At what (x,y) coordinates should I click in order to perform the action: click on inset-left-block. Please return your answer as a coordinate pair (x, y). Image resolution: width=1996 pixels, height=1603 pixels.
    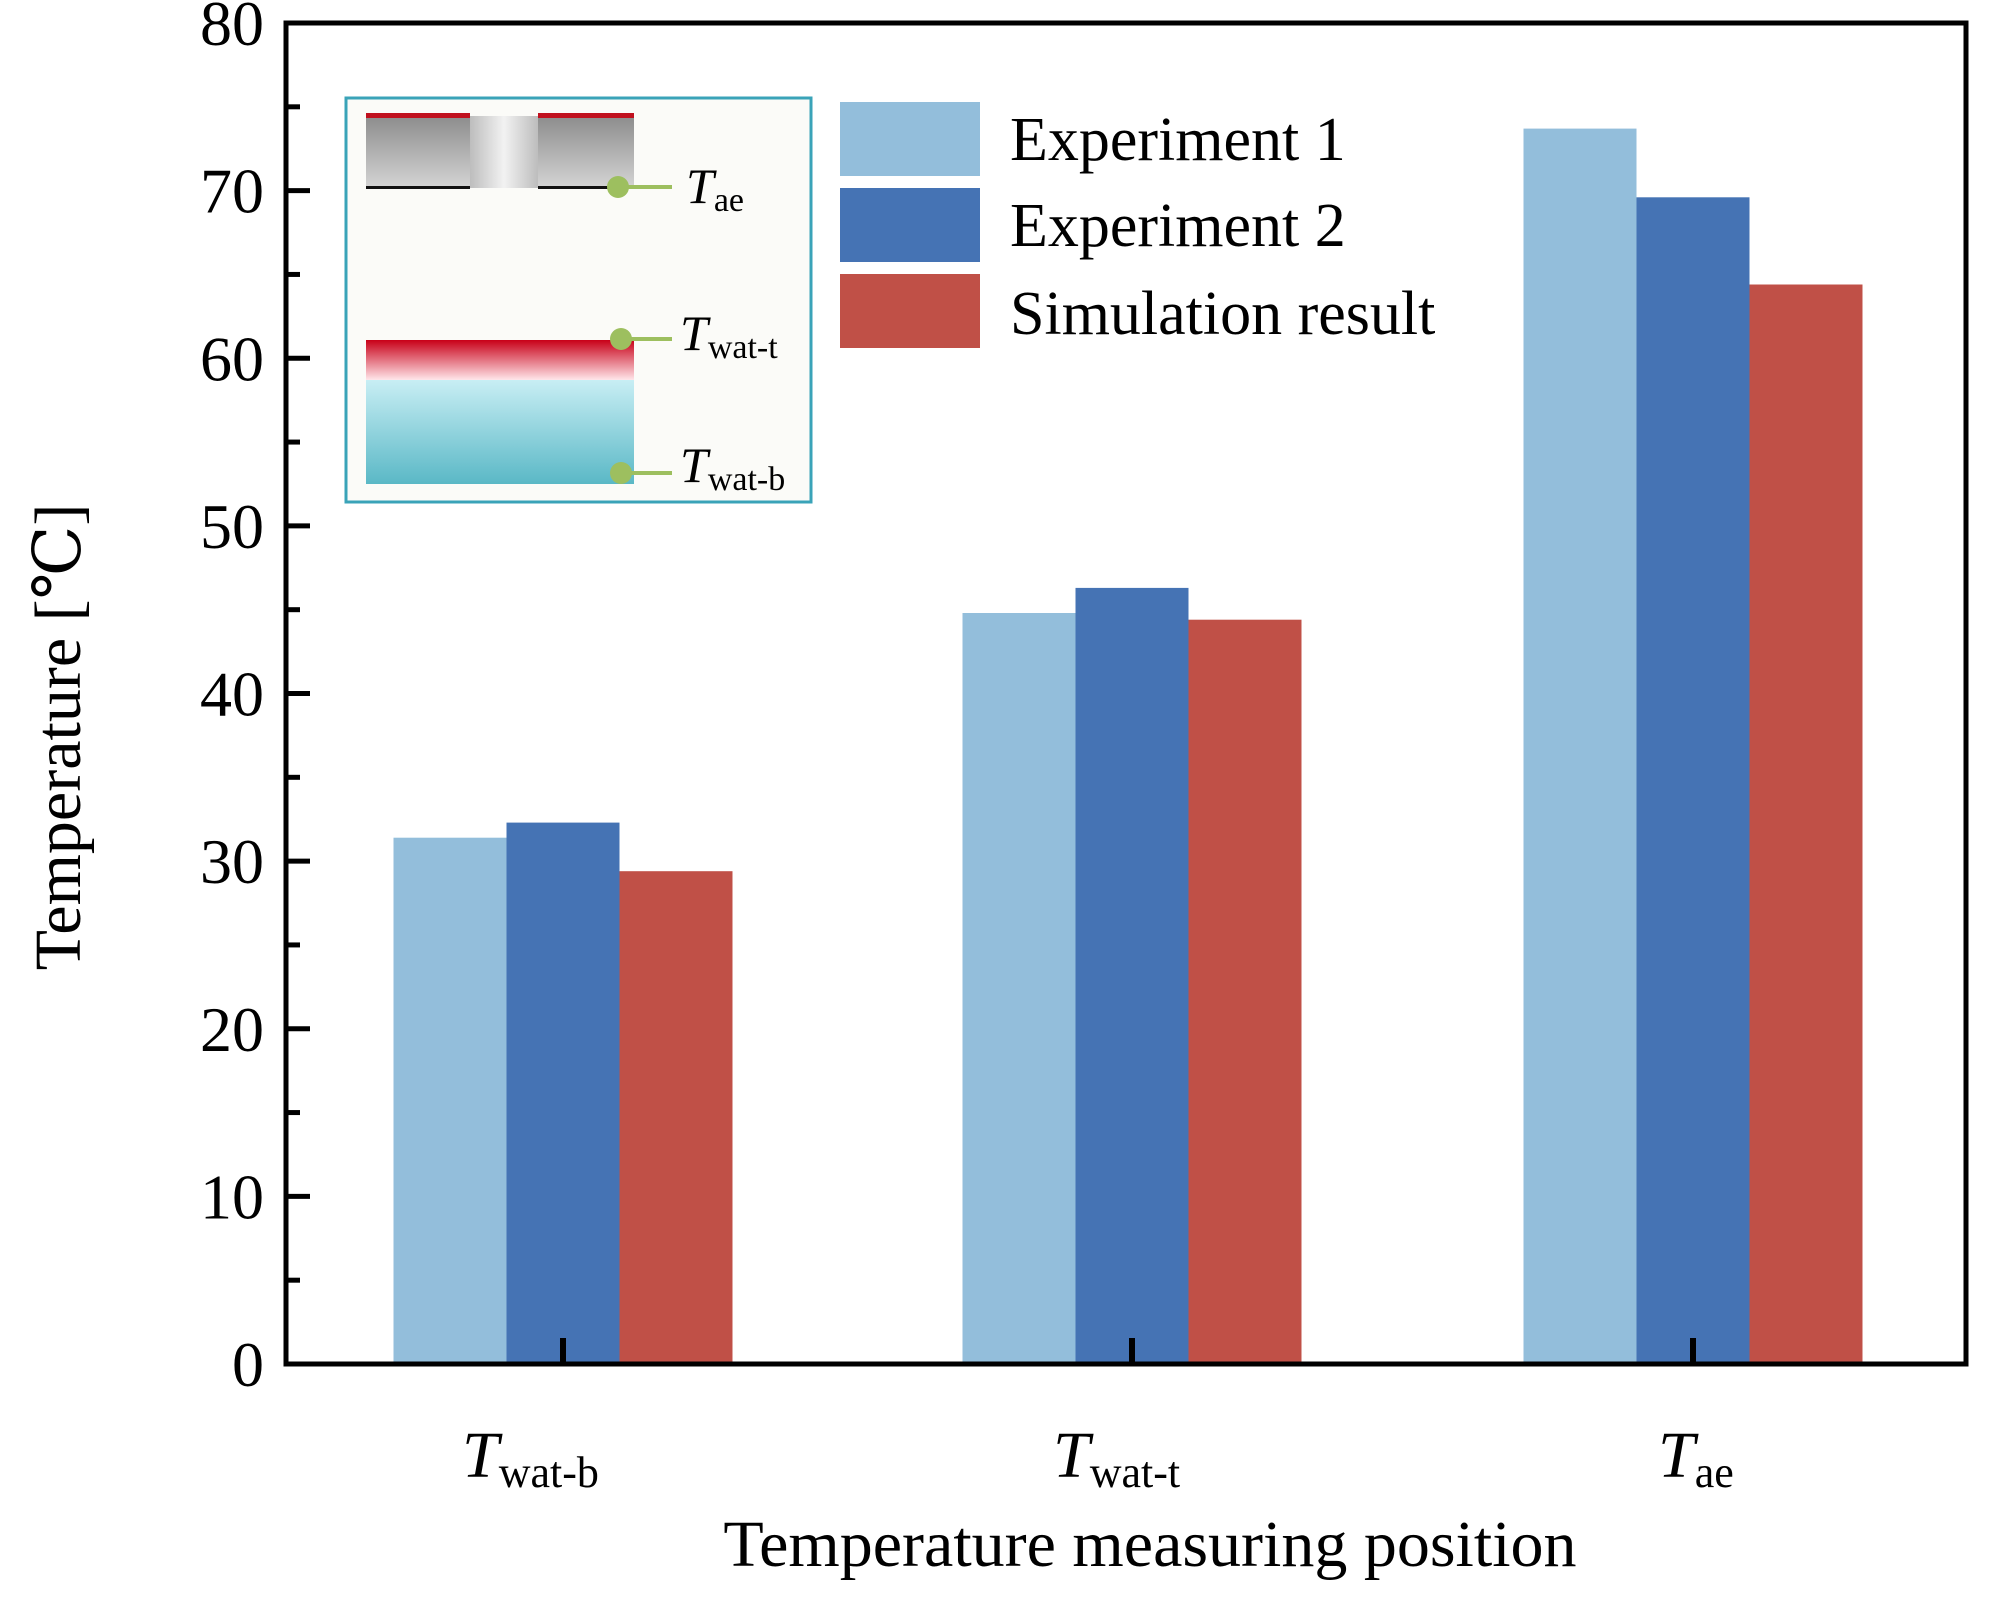
    Looking at the image, I should click on (418, 152).